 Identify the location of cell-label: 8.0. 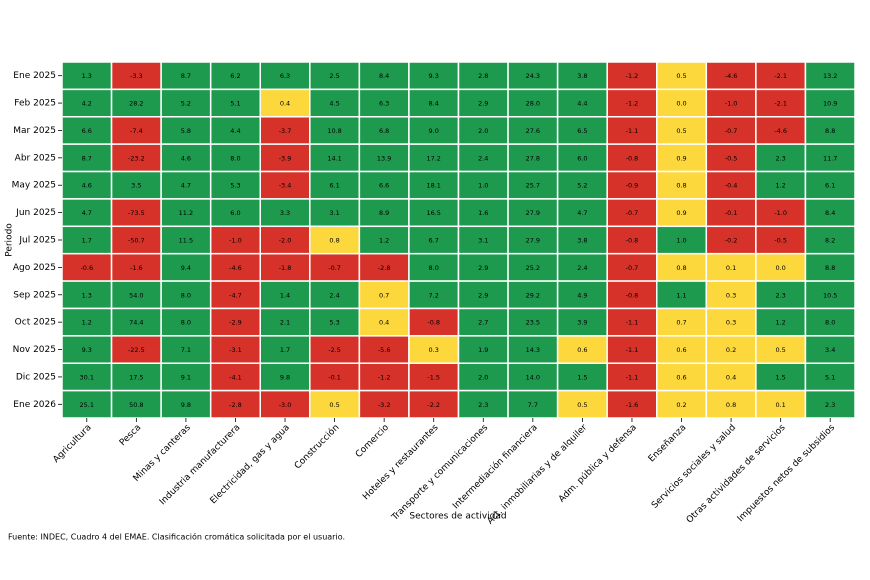
(186, 323).